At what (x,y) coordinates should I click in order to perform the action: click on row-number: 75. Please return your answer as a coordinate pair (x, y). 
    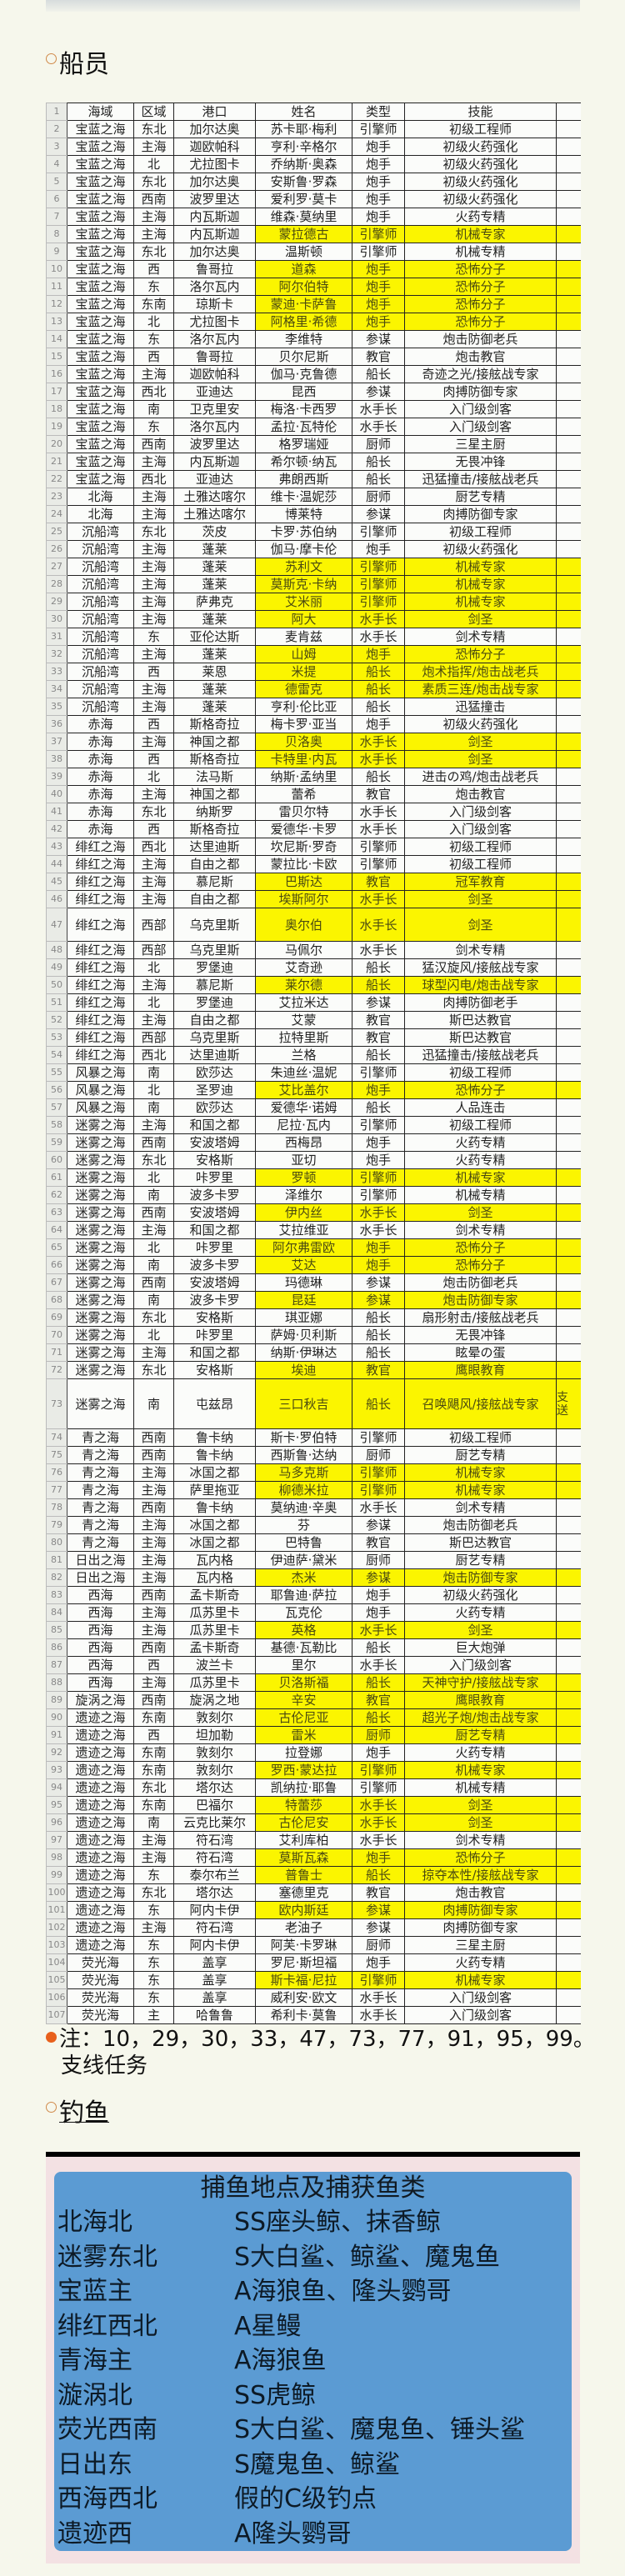
    Looking at the image, I should click on (57, 1455).